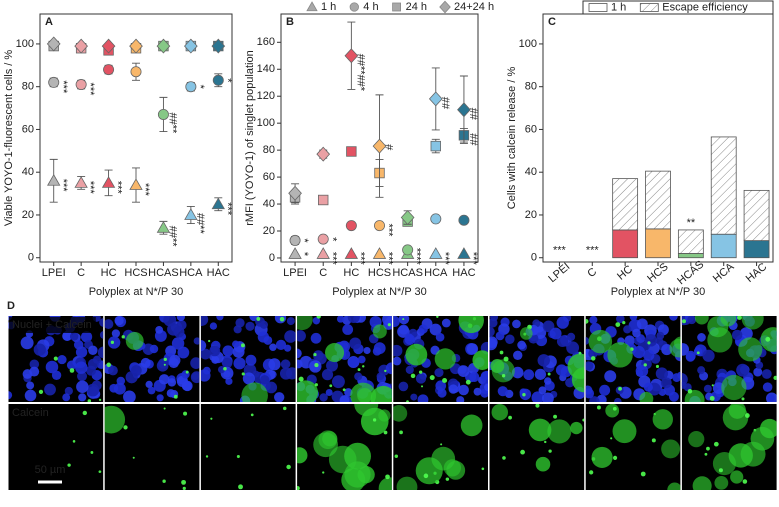 This screenshot has height=507, width=779. I want to click on micrograph-background, so click(248, 447).